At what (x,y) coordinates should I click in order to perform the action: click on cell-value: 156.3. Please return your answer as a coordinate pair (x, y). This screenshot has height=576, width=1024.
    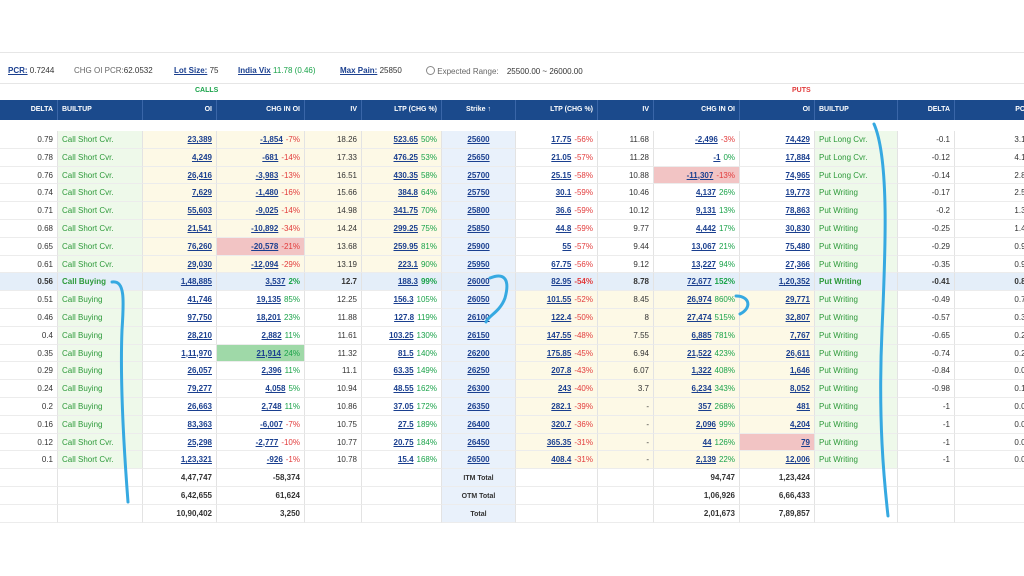
    Looking at the image, I should click on (403, 300).